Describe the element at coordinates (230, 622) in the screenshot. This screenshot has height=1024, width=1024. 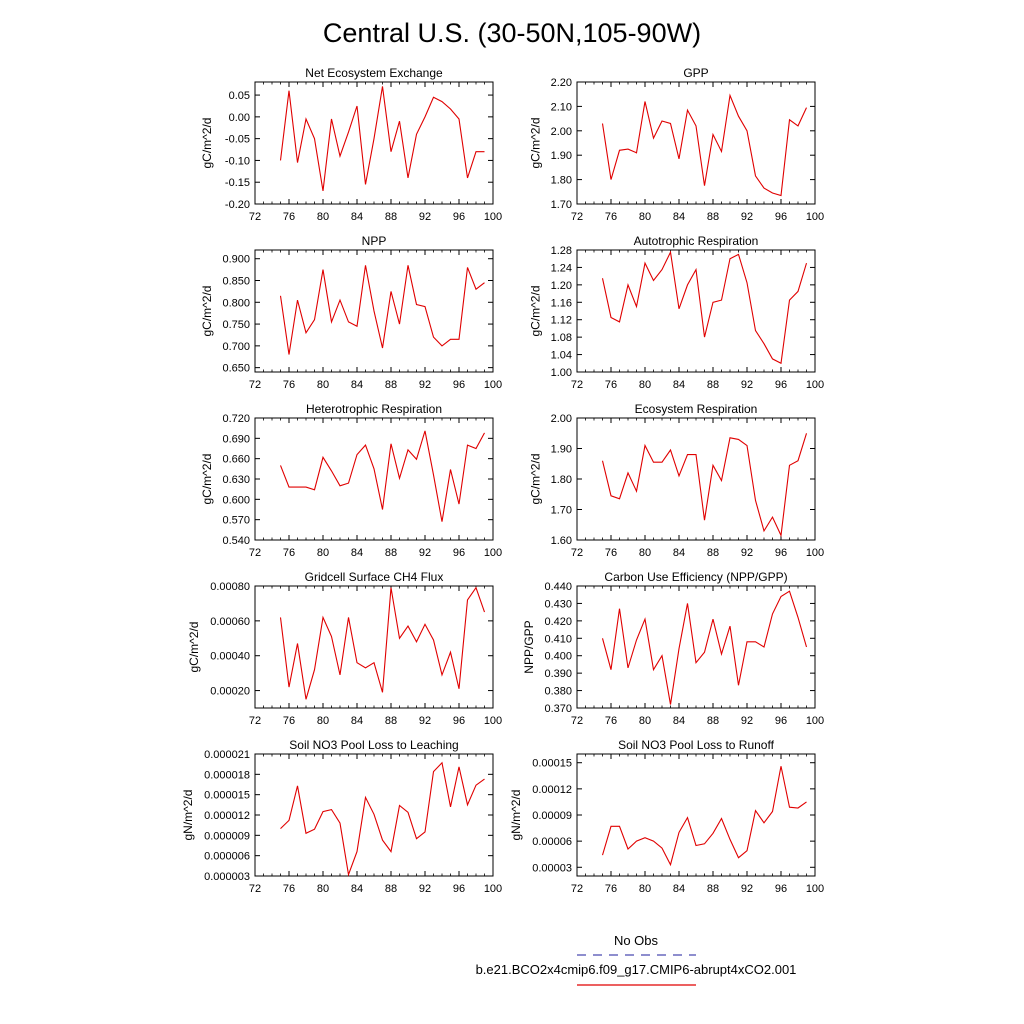
I see `y-tick-label: 0.00060` at that location.